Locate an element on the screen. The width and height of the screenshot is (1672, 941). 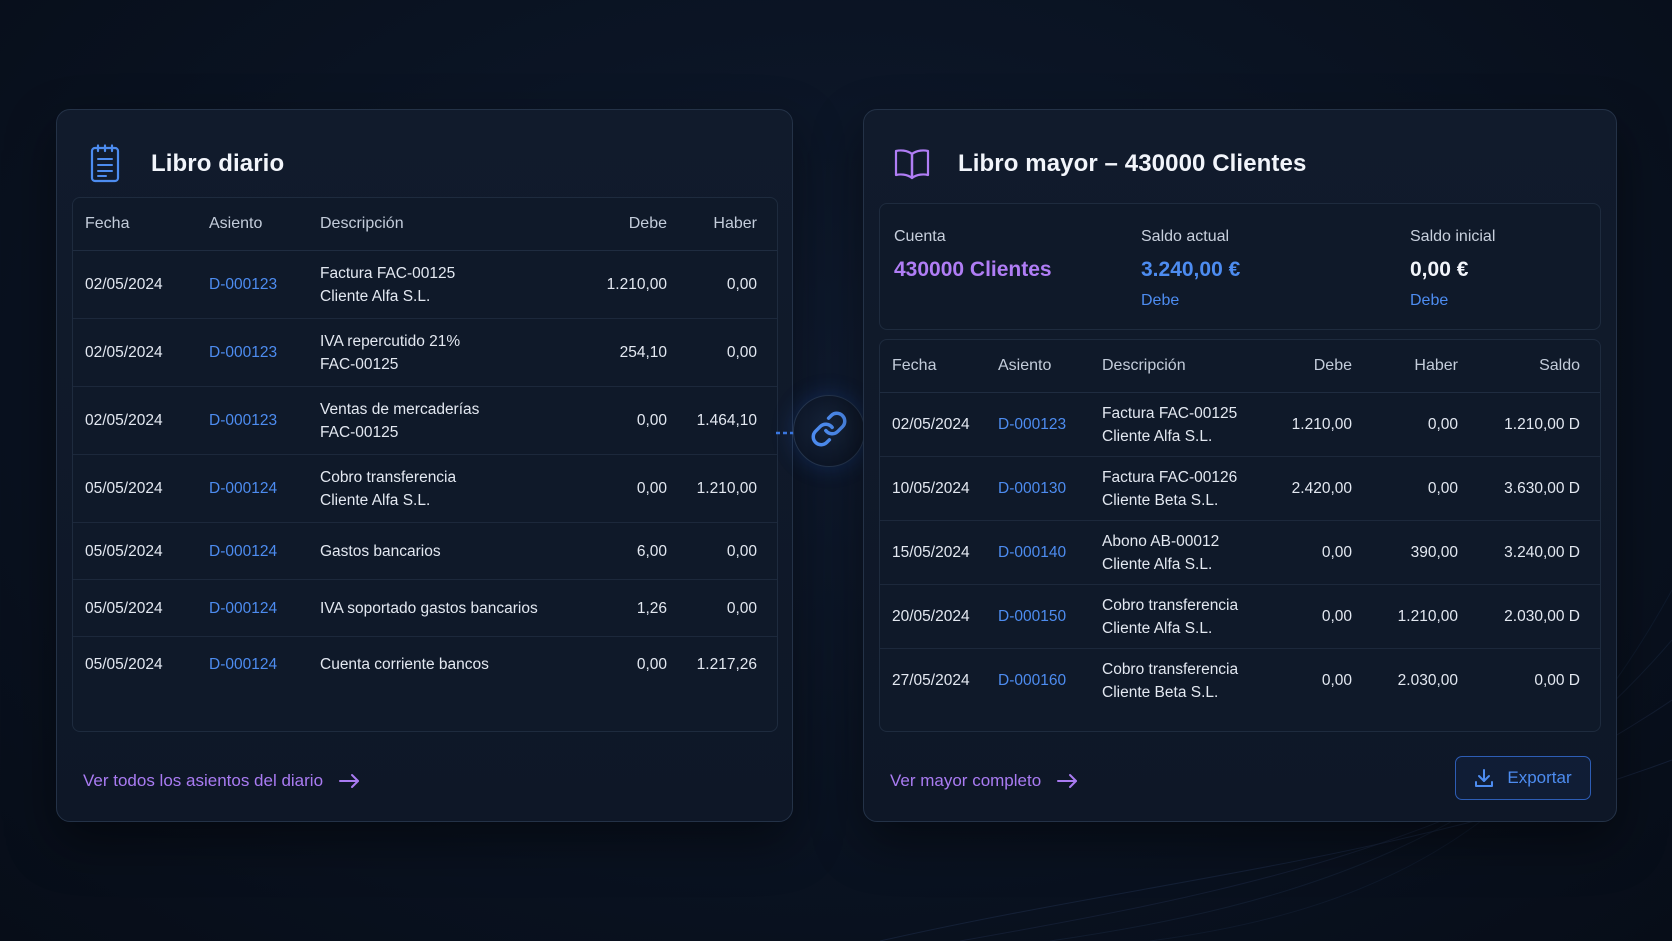
cell-descripcion: Cobro transferencia Cliente Alfa S.L. is located at coordinates (1182, 616).